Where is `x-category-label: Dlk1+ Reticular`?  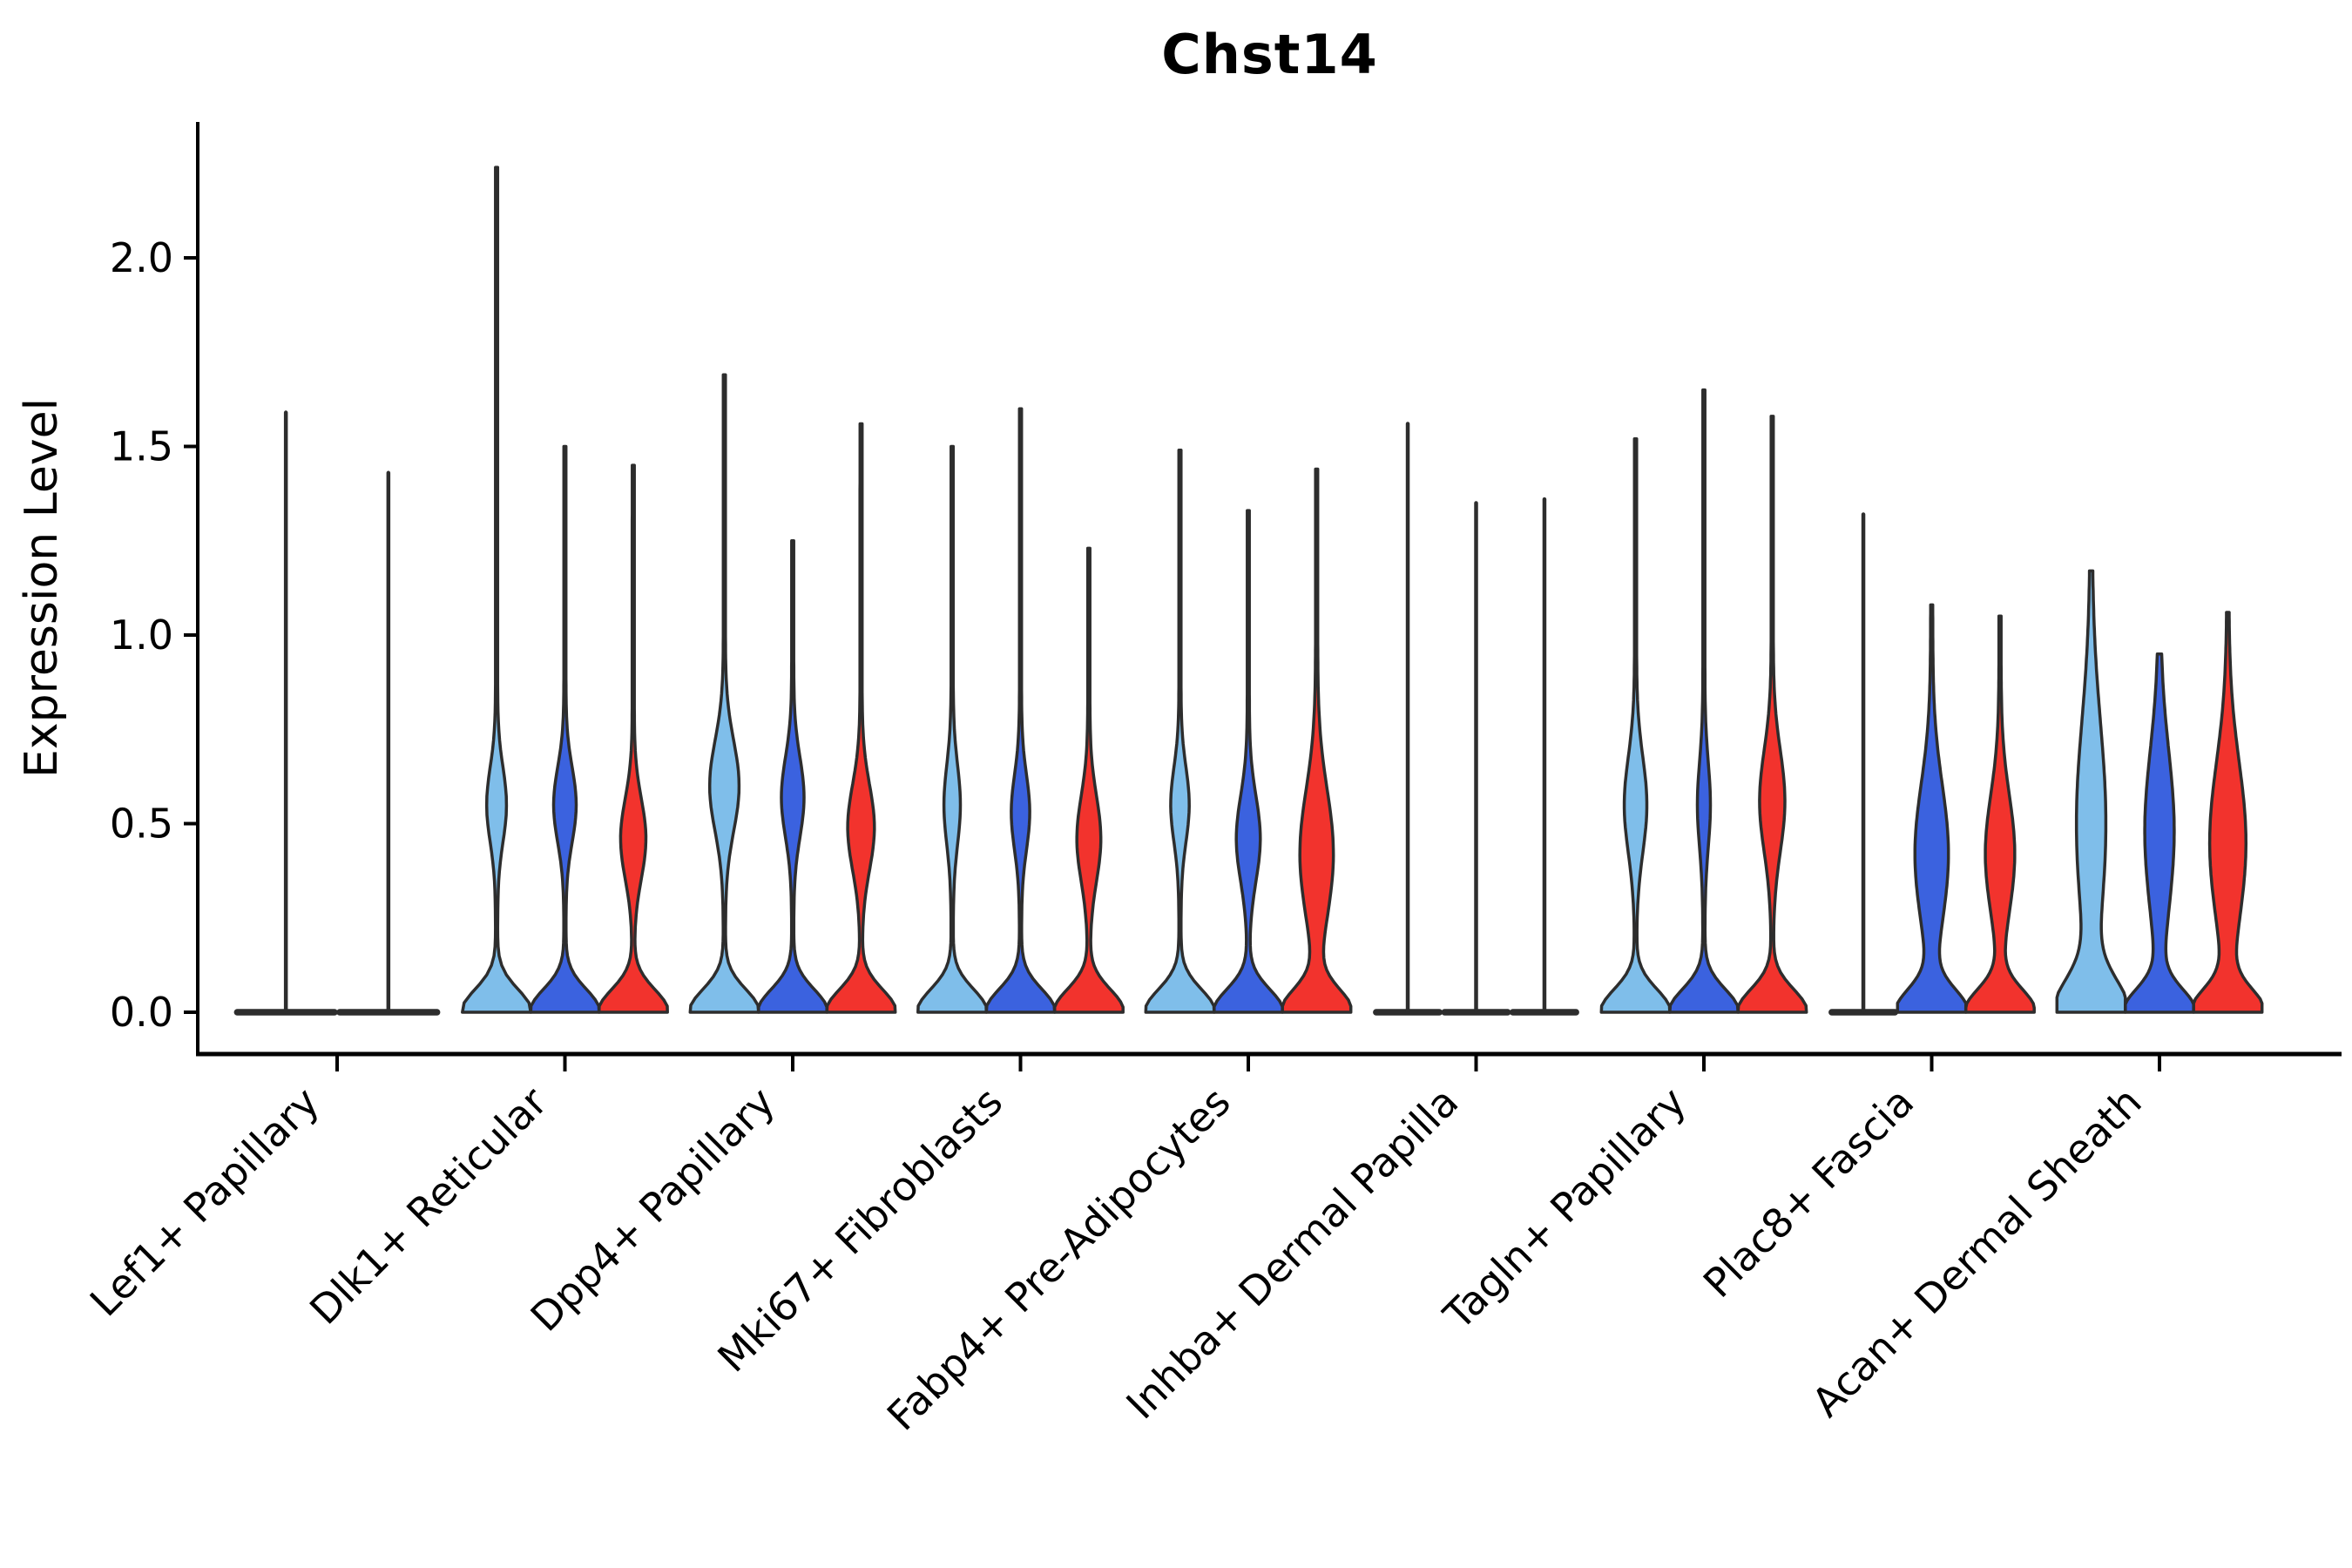
x-category-label: Dlk1+ Reticular is located at coordinates (428, 1206).